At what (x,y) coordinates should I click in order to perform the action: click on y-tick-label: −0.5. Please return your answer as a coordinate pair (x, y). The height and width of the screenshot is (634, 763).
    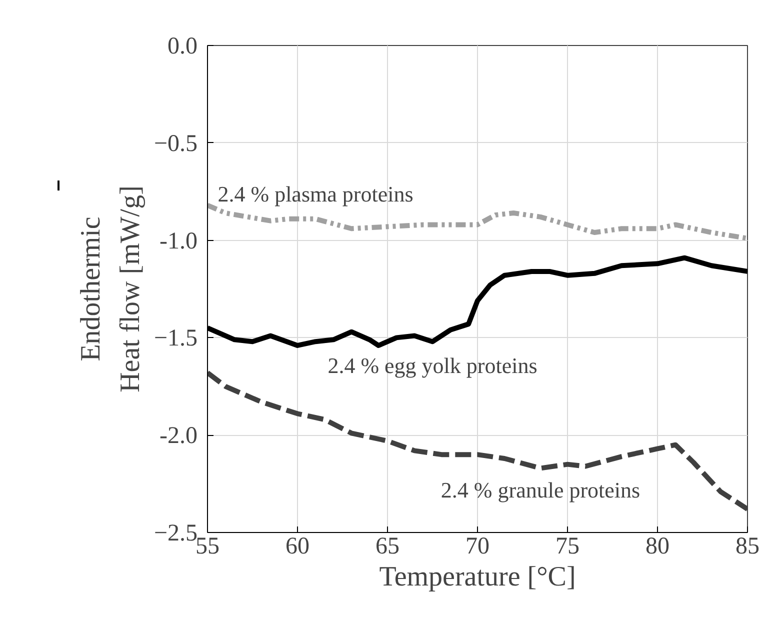
    Looking at the image, I should click on (176, 143).